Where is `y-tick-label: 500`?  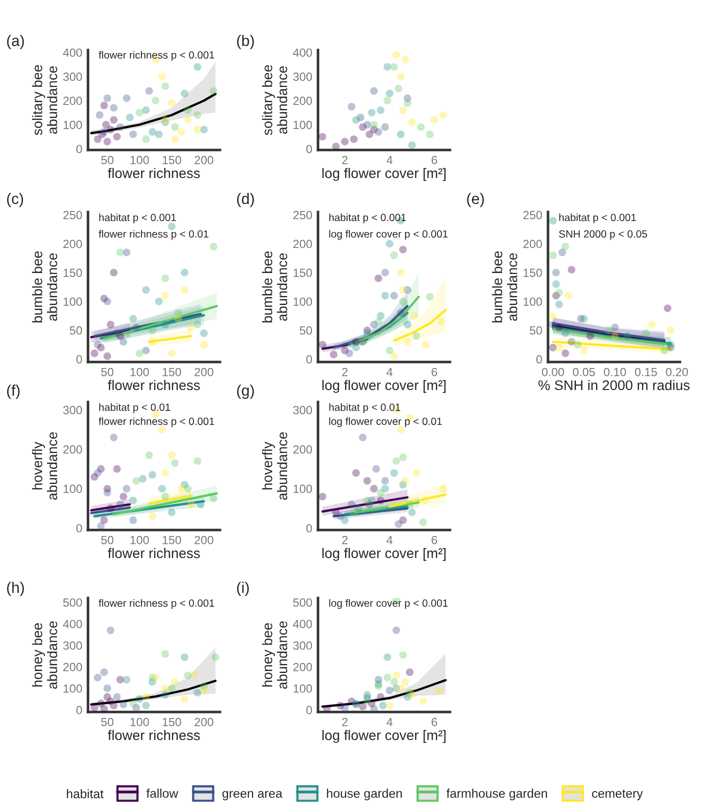
y-tick-label: 500 is located at coordinates (72, 602).